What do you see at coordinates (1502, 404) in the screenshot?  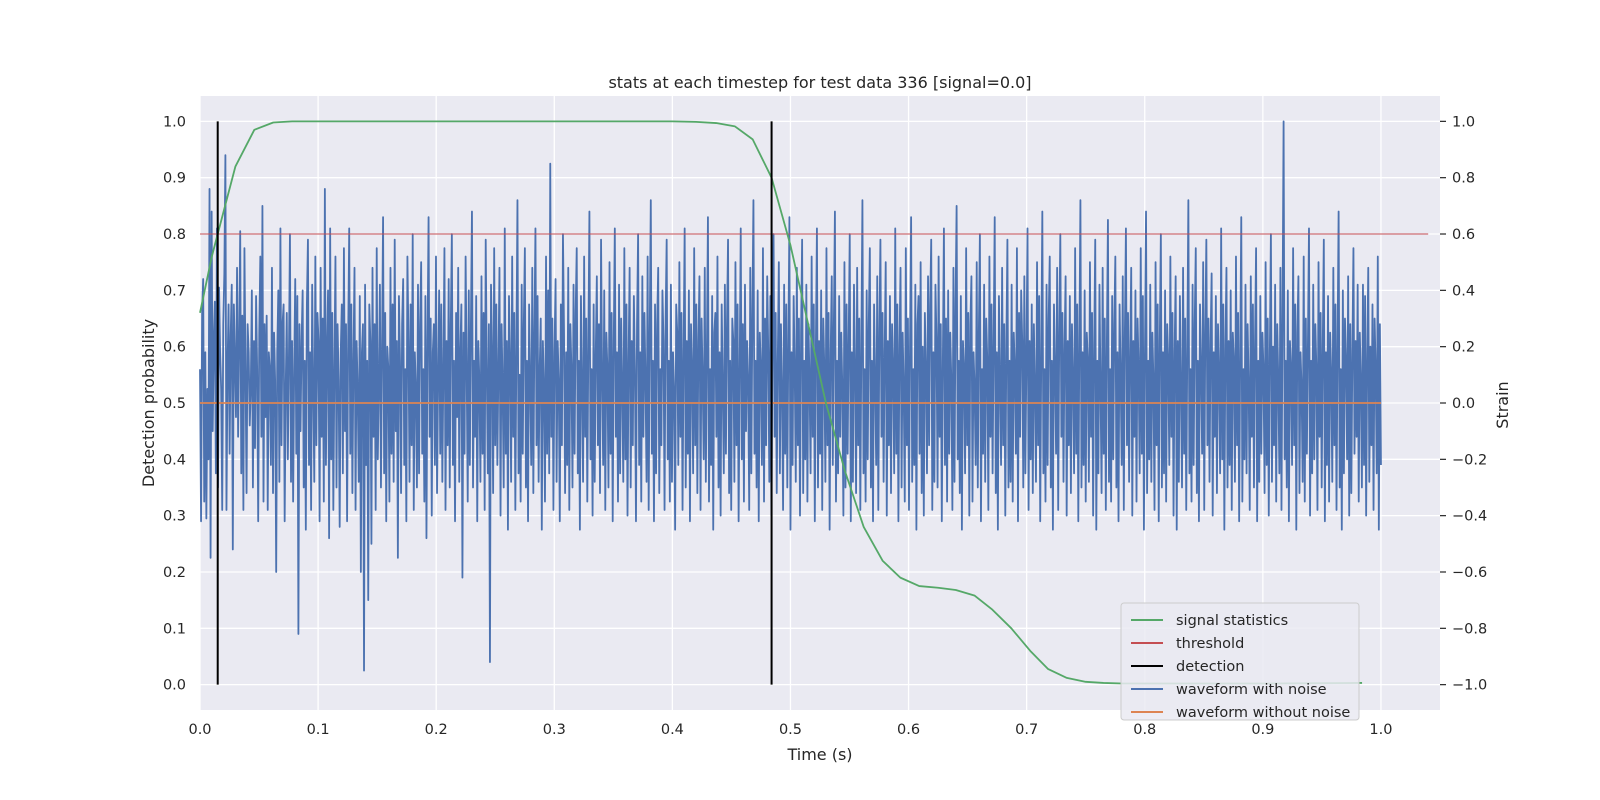 I see `y2-axis-label: Strain` at bounding box center [1502, 404].